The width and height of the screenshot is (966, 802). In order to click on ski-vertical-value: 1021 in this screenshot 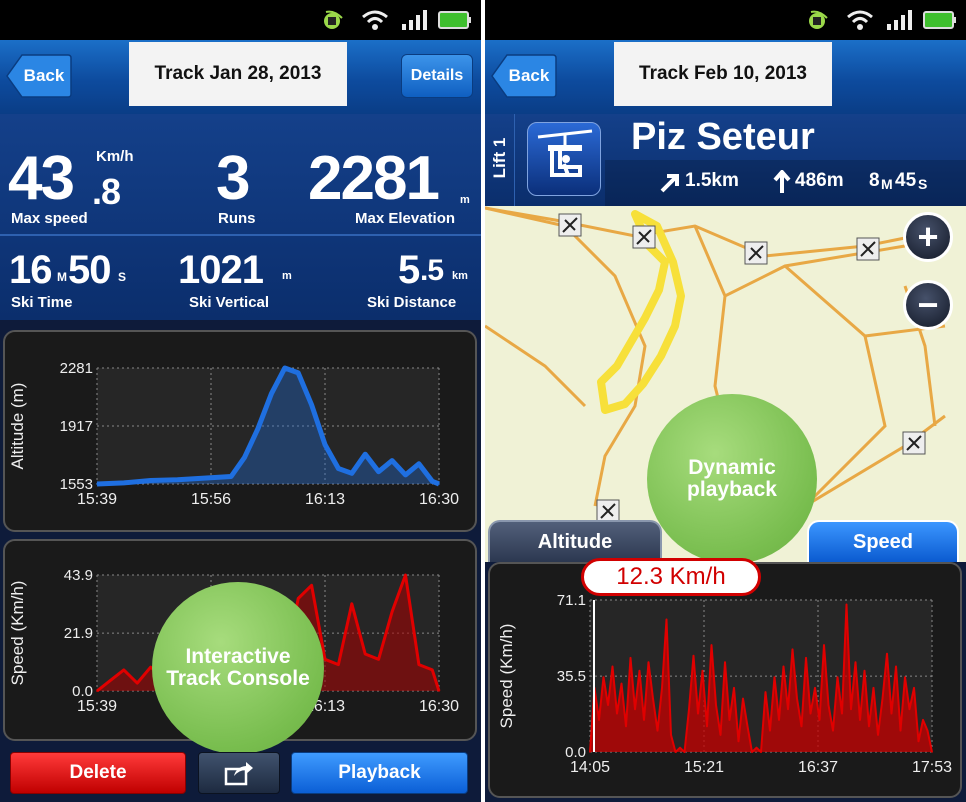, I will do `click(221, 270)`.